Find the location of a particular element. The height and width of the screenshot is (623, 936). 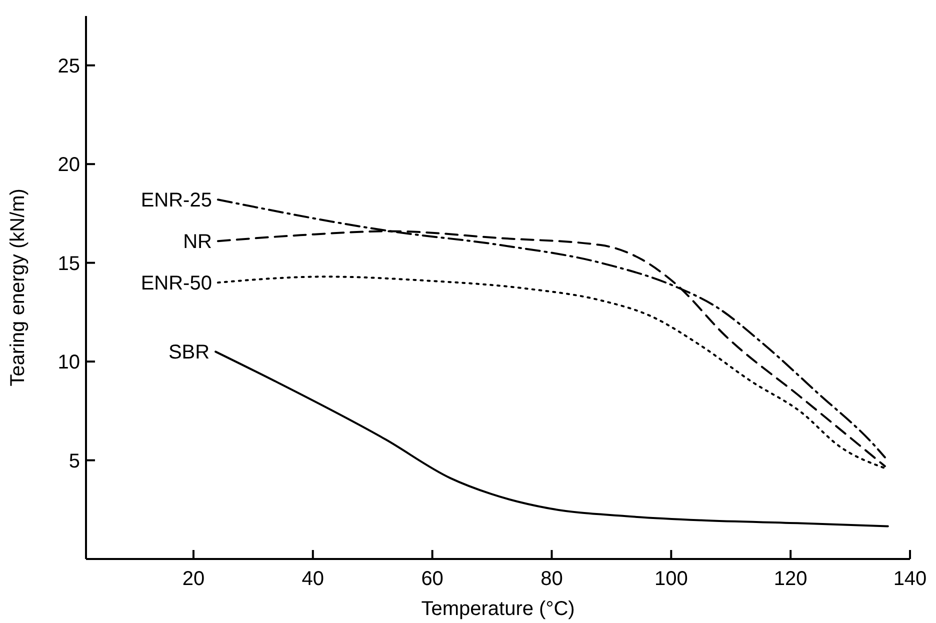

x-tick-label: 80 is located at coordinates (551, 579).